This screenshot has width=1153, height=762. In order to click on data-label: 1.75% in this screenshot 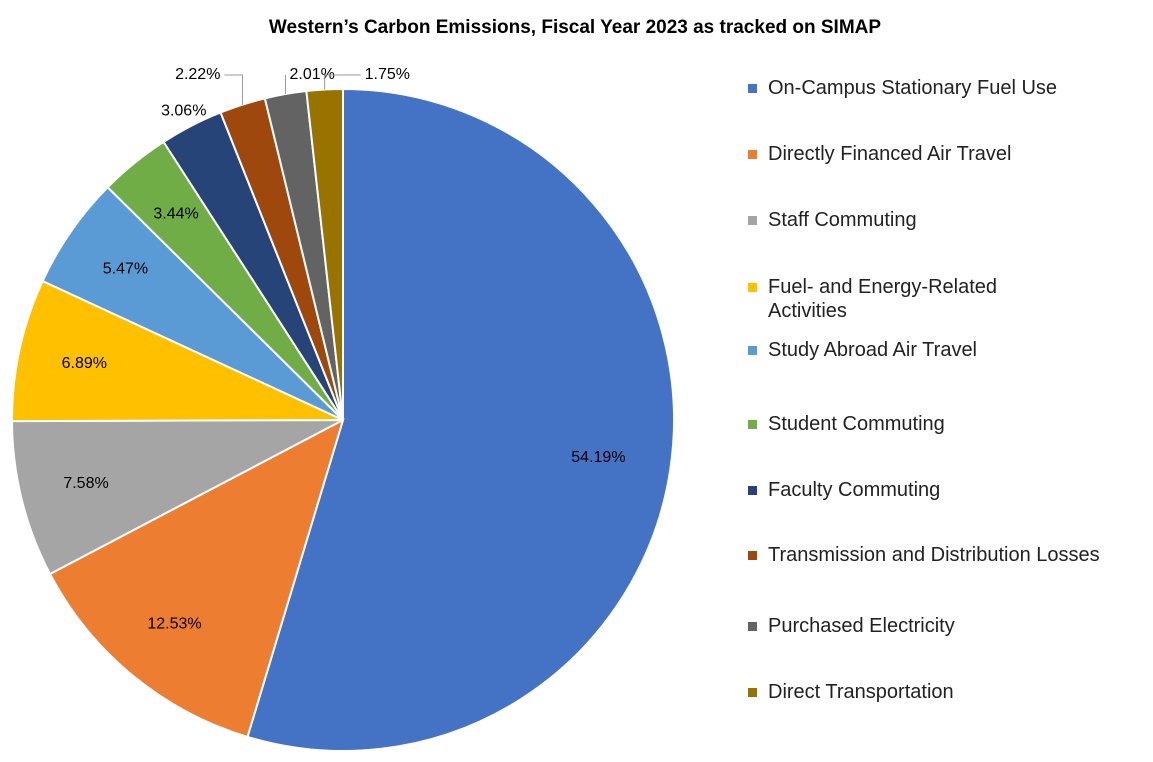, I will do `click(387, 74)`.